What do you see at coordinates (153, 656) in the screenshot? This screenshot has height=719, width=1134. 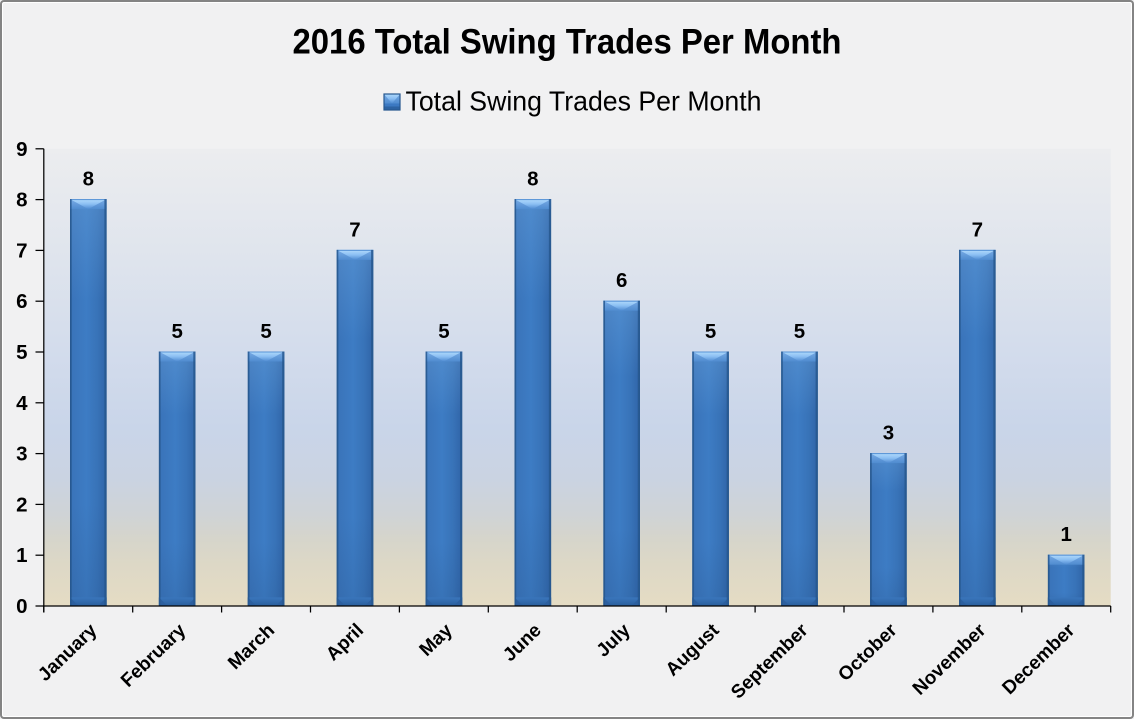 I see `svg-text: February` at bounding box center [153, 656].